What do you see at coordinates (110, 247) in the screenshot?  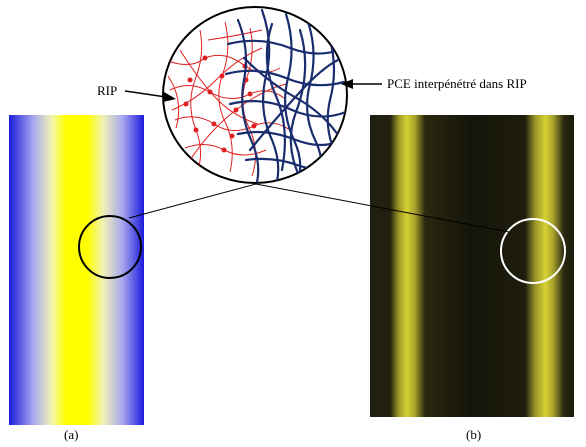 I see `panel-a-zoom-circle` at bounding box center [110, 247].